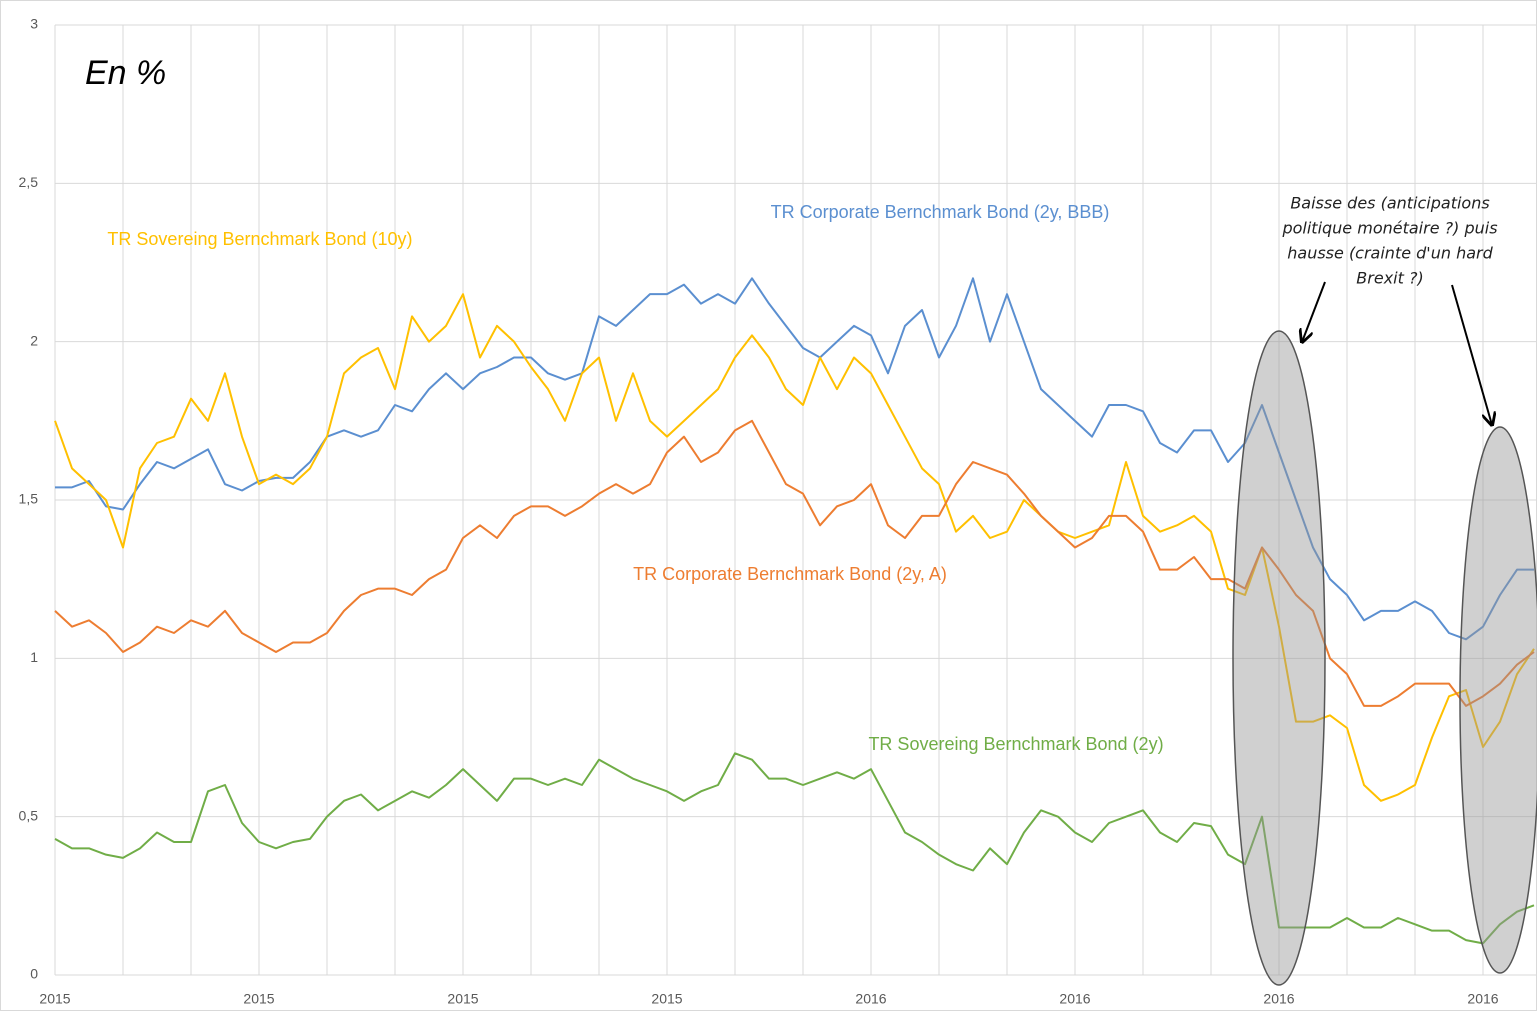  Describe the element at coordinates (34, 24) in the screenshot. I see `y-tick-label: 3` at that location.